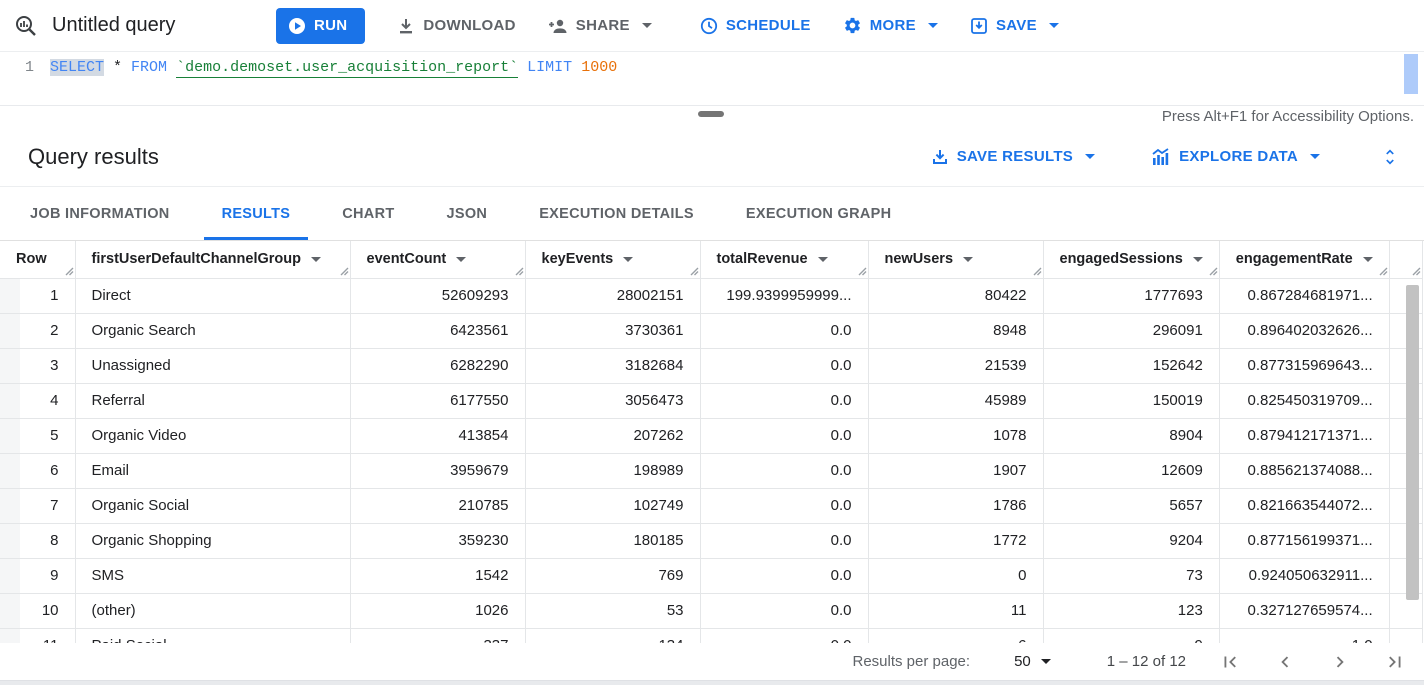 The height and width of the screenshot is (685, 1424). What do you see at coordinates (1013, 157) in the screenshot?
I see `save-results-button: SAVE RESULTS` at bounding box center [1013, 157].